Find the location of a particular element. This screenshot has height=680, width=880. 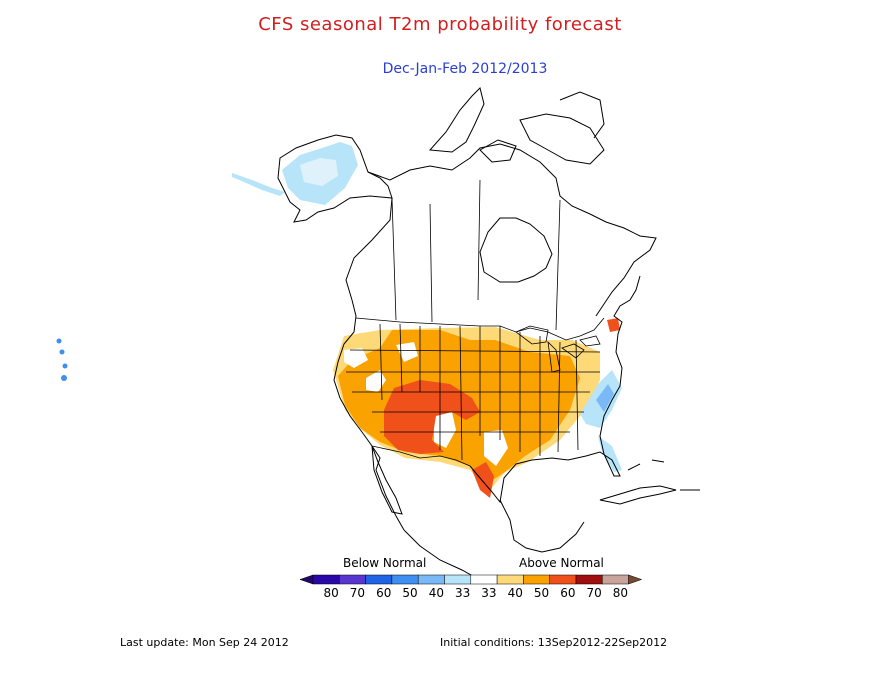

us-above-normal-60-new-england is located at coordinates (613, 325).